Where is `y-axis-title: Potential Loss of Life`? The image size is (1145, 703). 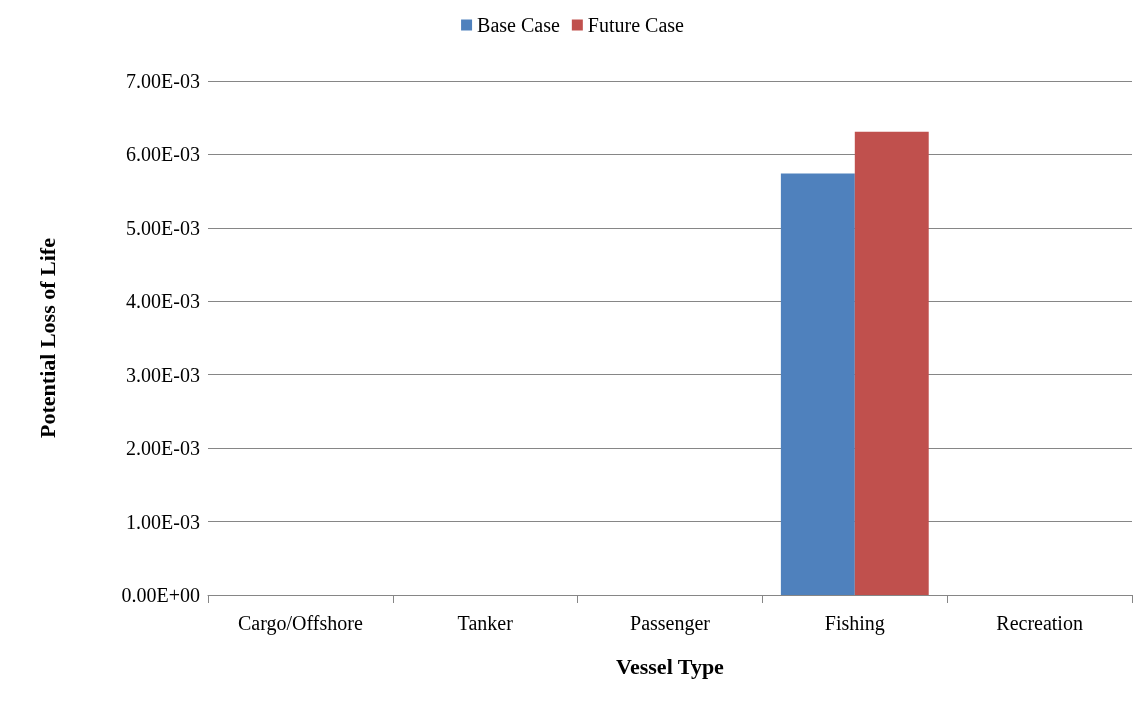 y-axis-title: Potential Loss of Life is located at coordinates (47, 337).